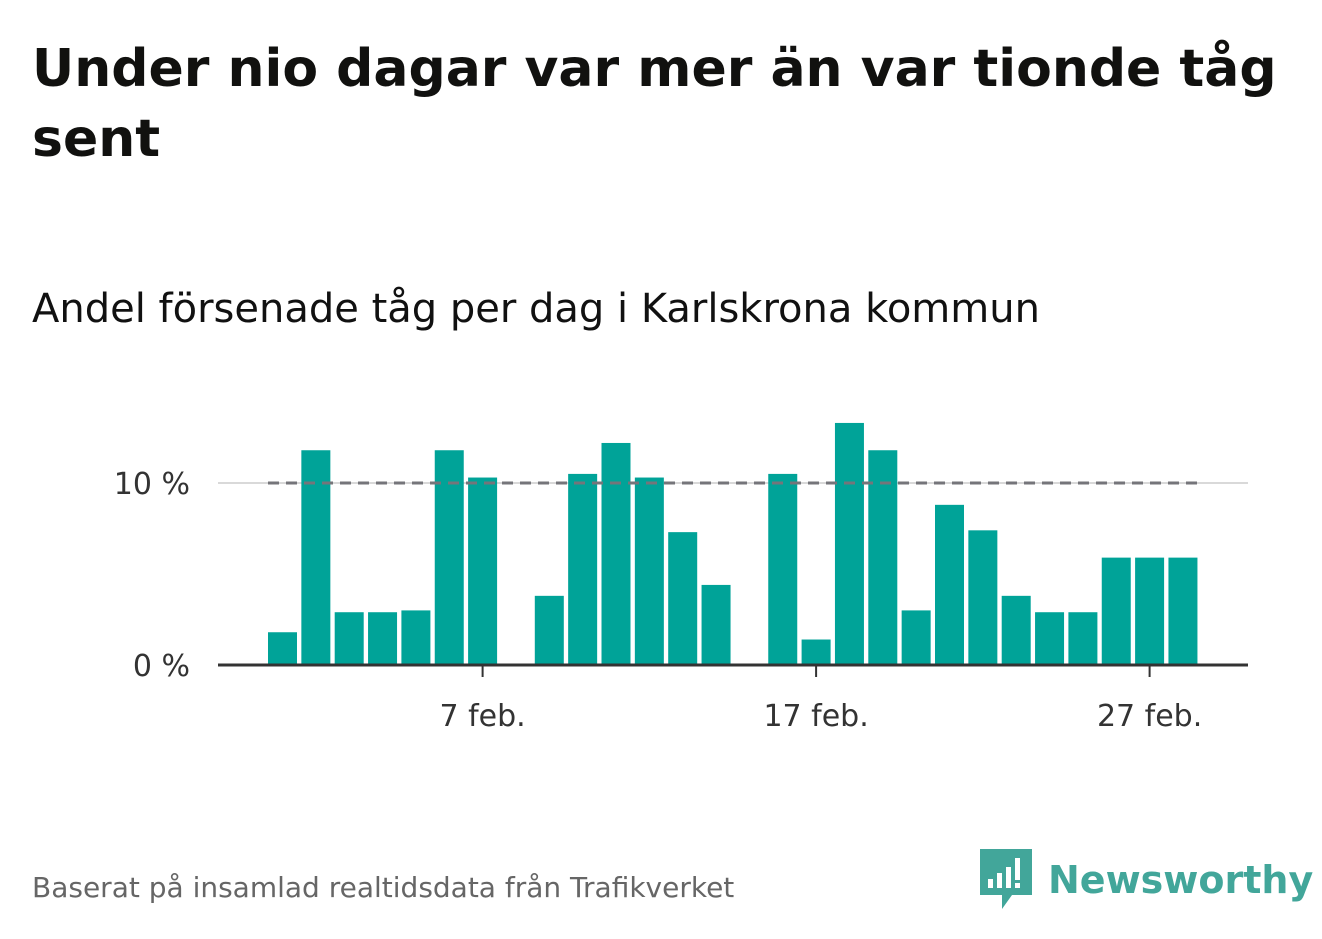 The image size is (1322, 939). What do you see at coordinates (152, 484) in the screenshot?
I see `y-tick-label: 10 %` at bounding box center [152, 484].